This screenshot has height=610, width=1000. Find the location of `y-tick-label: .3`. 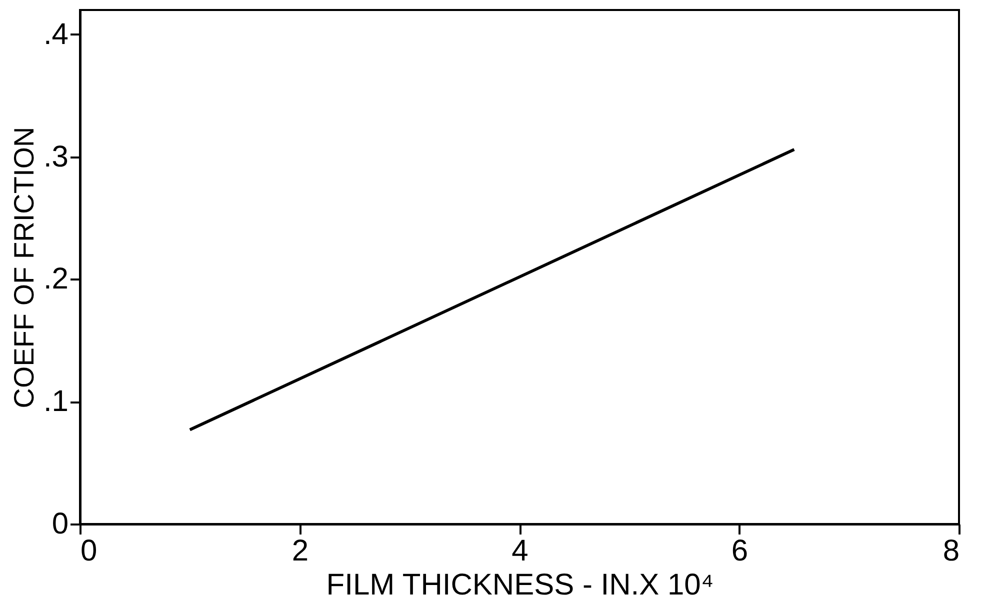

y-tick-label: .3 is located at coordinates (55, 157).